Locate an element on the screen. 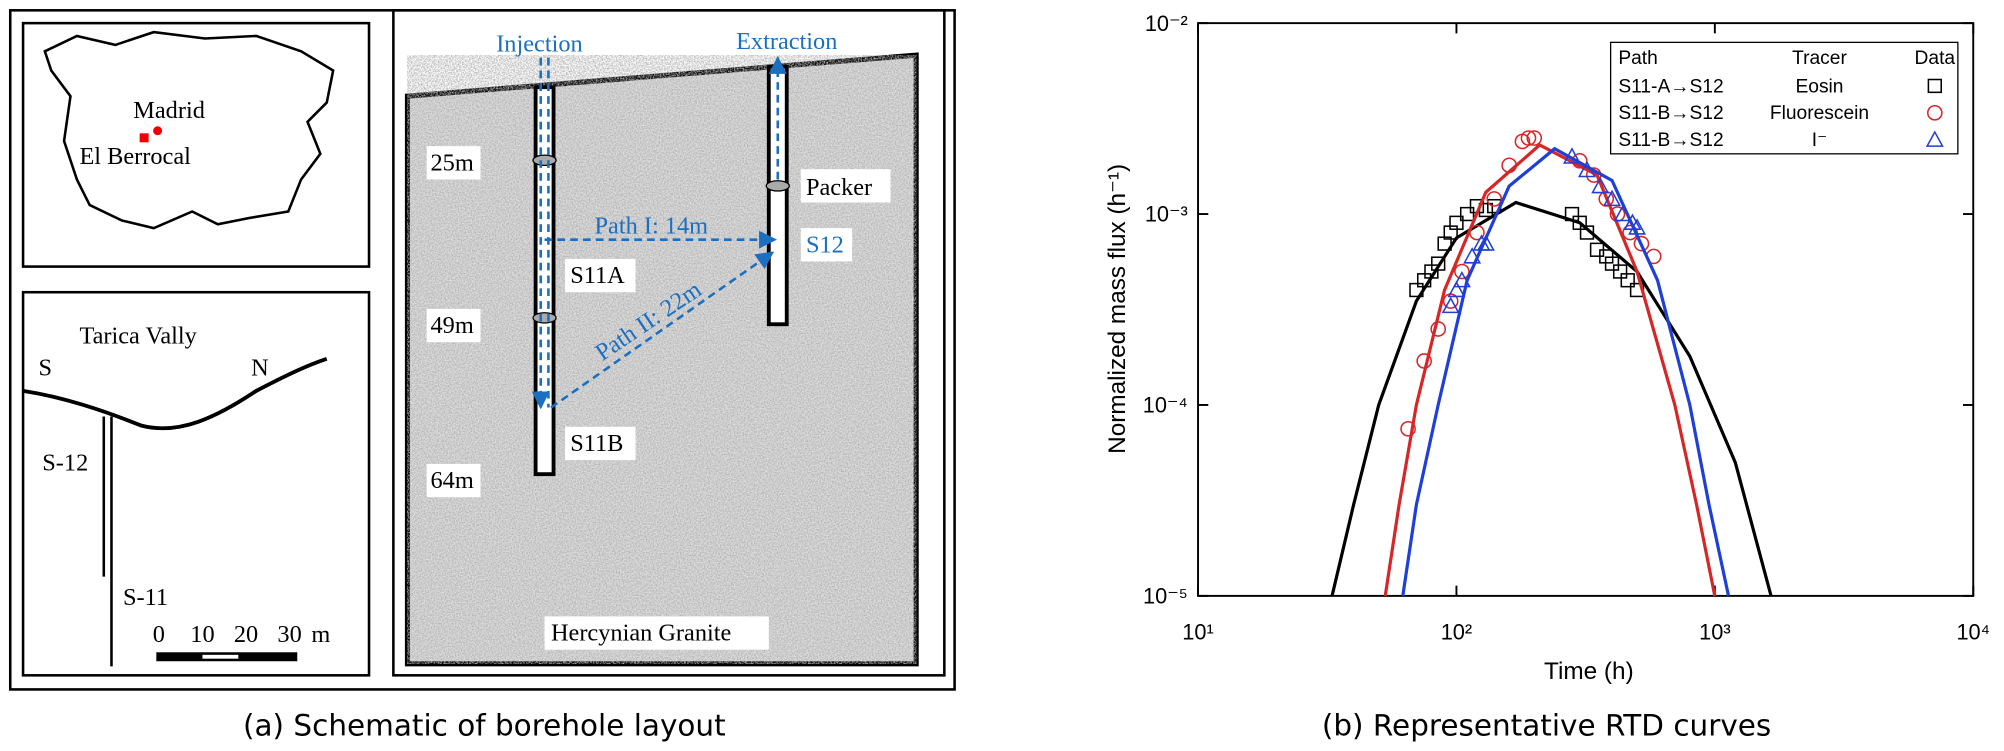 The image size is (2004, 751). path-label: Path I: 14m is located at coordinates (652, 225).